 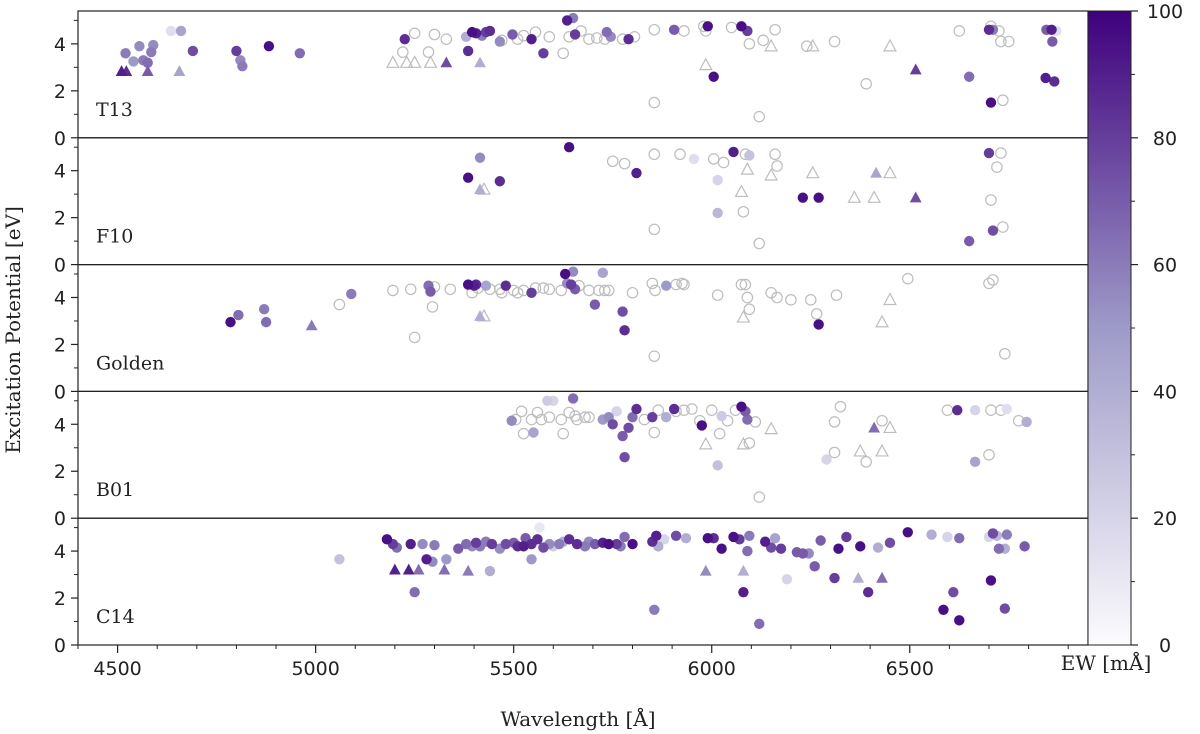 I want to click on colorbar-tick-label: 80, so click(x=1165, y=139).